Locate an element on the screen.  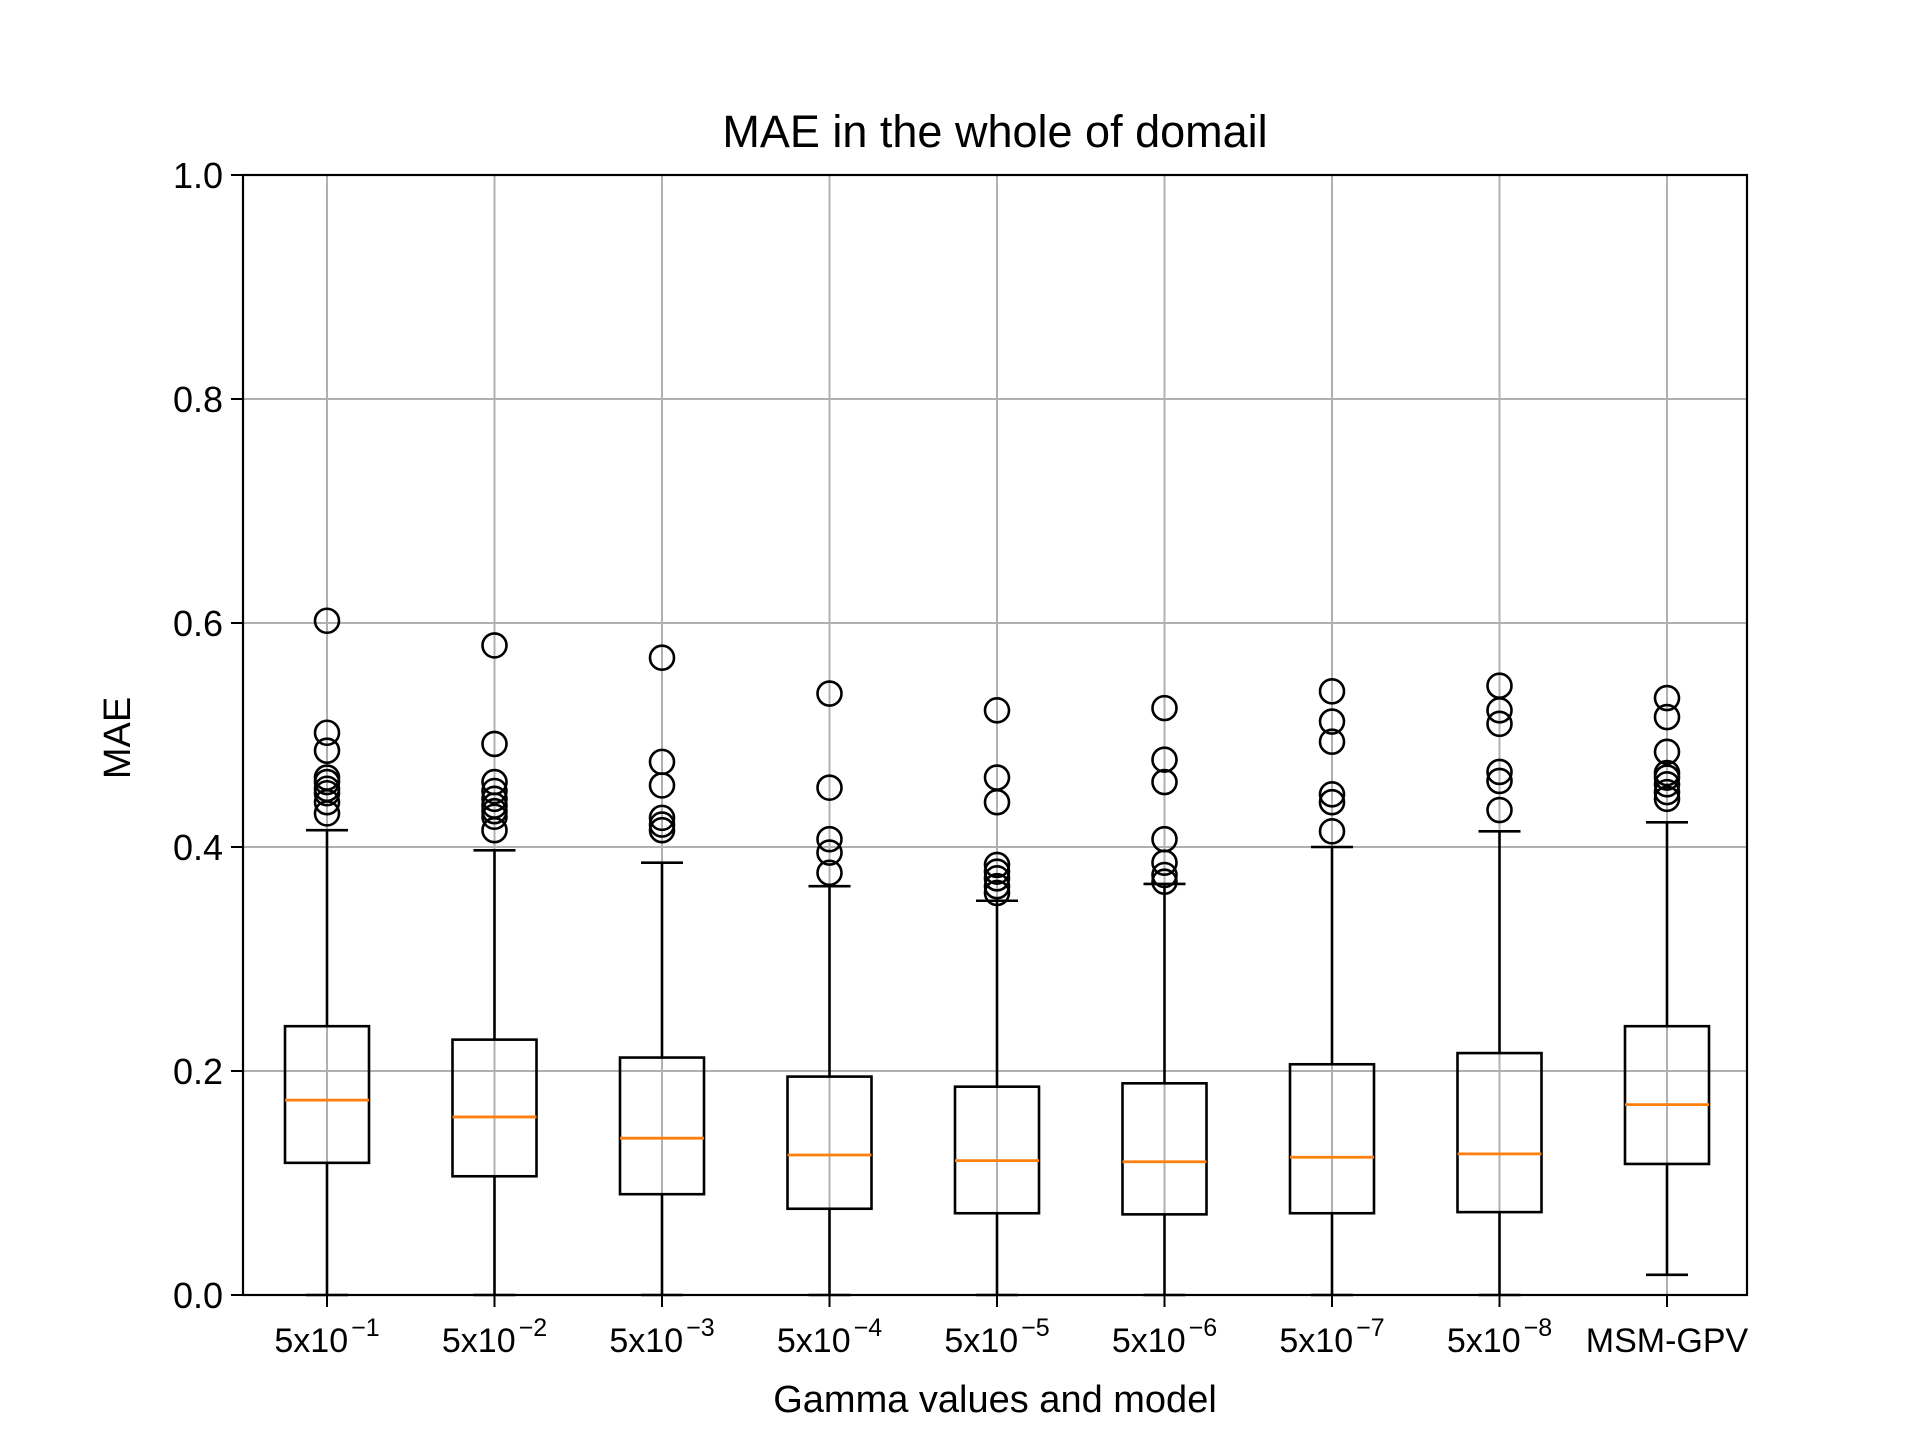
x-tick-label: 5x10 −6 is located at coordinates (1164, 1337).